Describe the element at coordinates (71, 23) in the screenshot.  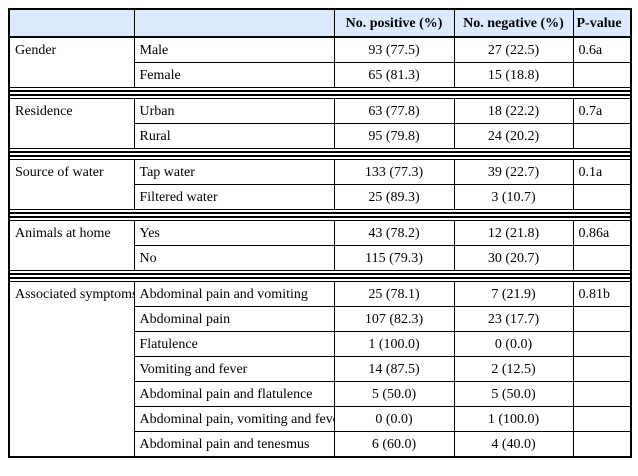
I see `header-group` at that location.